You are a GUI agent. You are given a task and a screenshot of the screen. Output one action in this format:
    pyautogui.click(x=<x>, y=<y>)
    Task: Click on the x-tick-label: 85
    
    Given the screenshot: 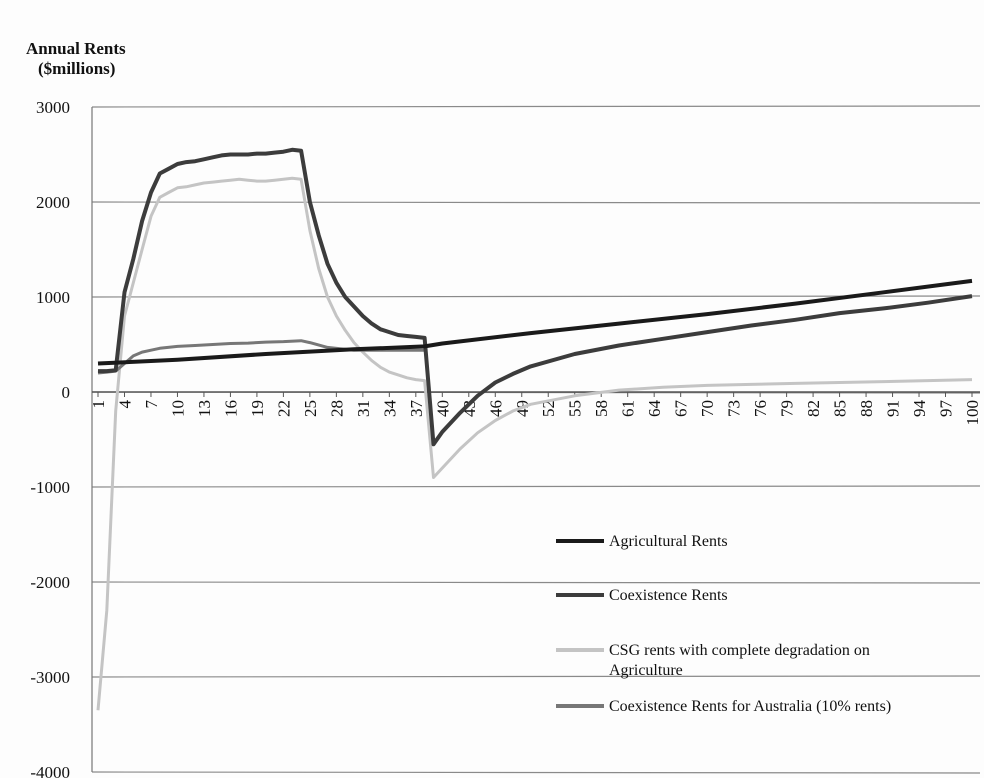 What is the action you would take?
    pyautogui.click(x=840, y=408)
    